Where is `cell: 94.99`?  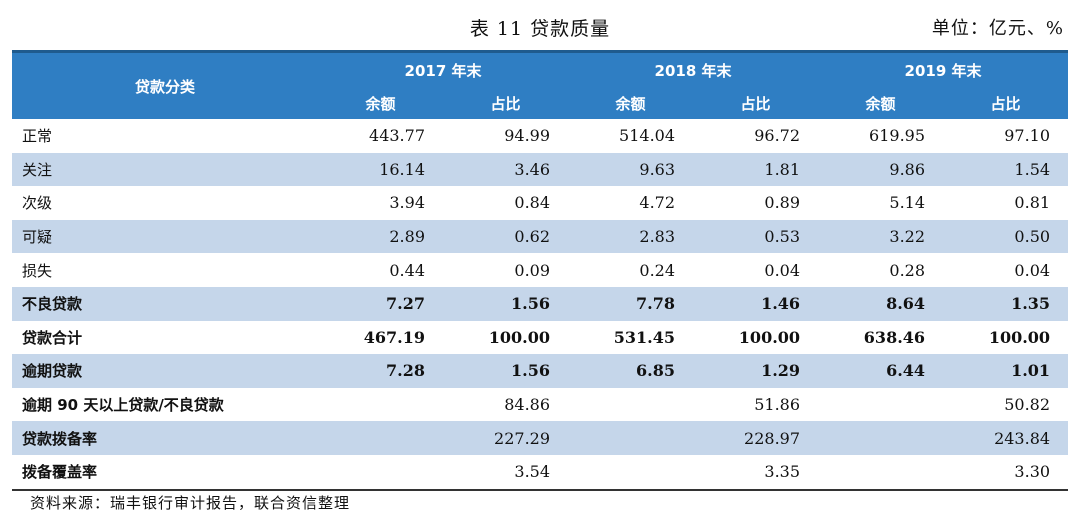 cell: 94.99 is located at coordinates (527, 136).